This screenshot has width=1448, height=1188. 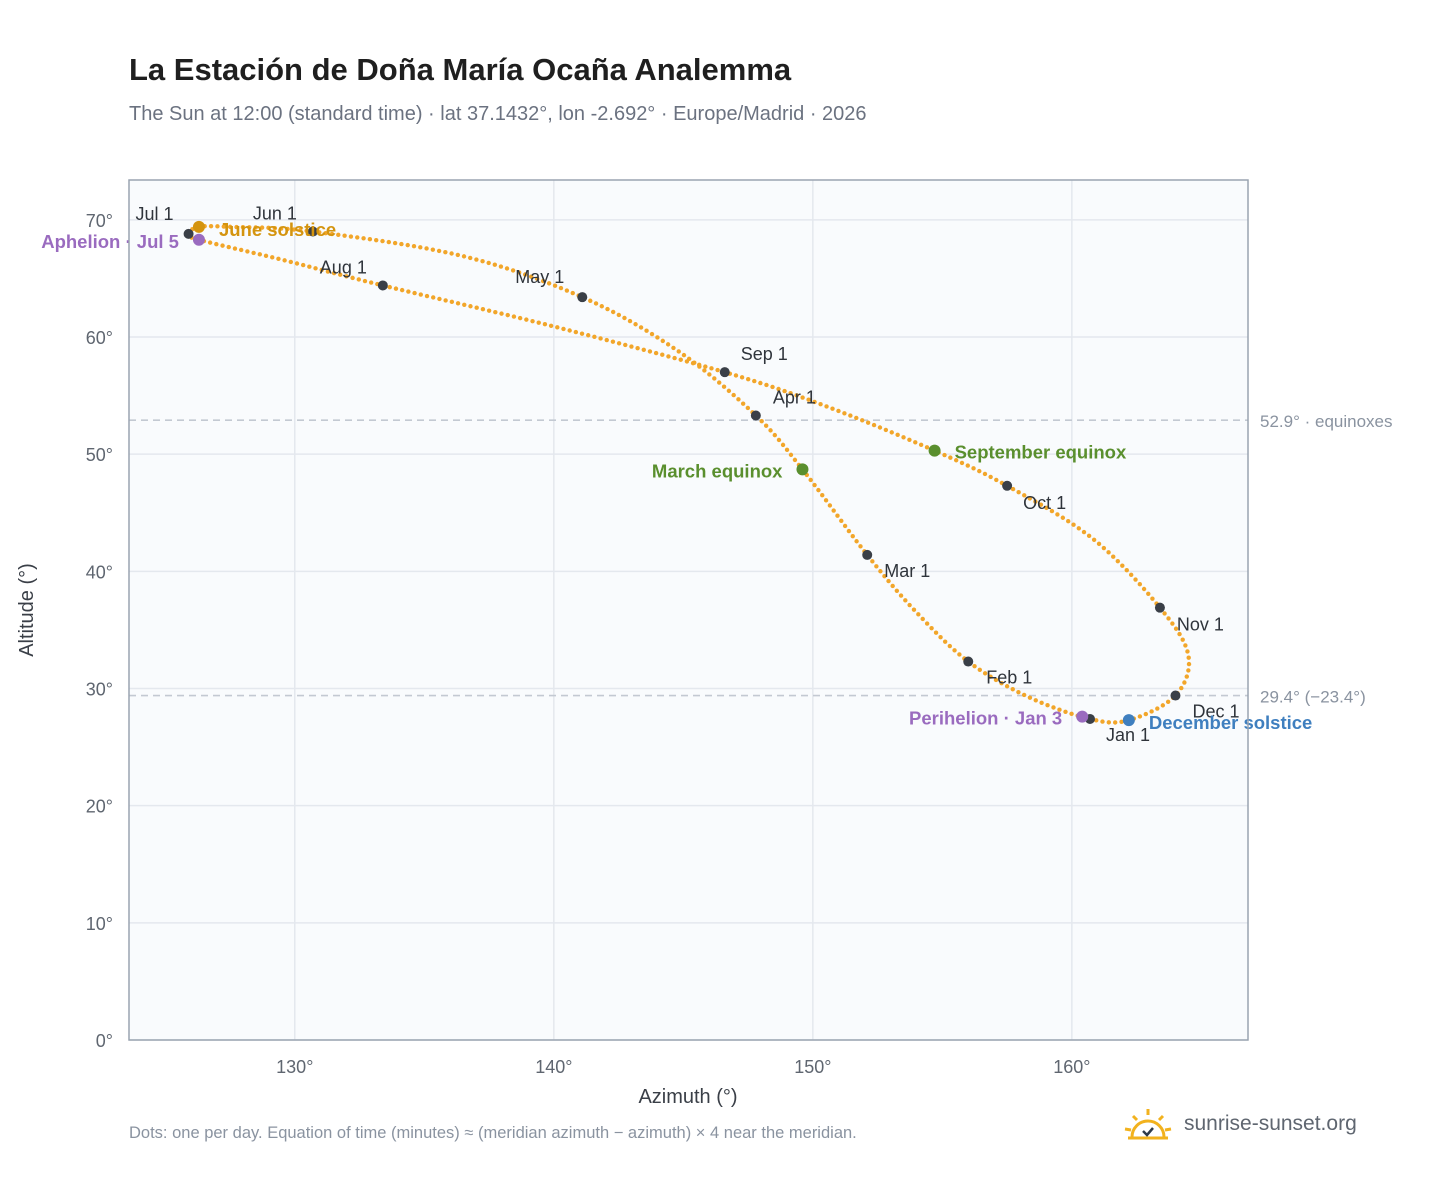 I want to click on reference-line-label: 29.4° (−23.4°), so click(x=1313, y=697).